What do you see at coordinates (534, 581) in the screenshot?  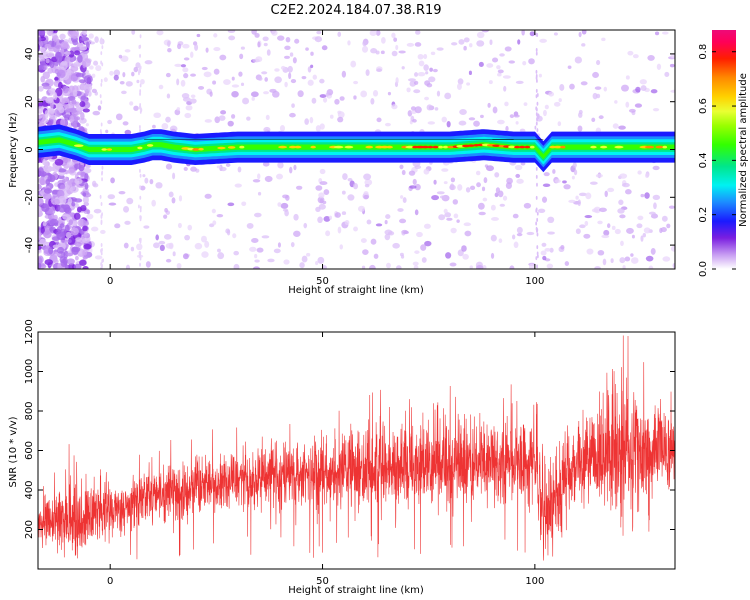 I see `snr-xtick-label: 100` at bounding box center [534, 581].